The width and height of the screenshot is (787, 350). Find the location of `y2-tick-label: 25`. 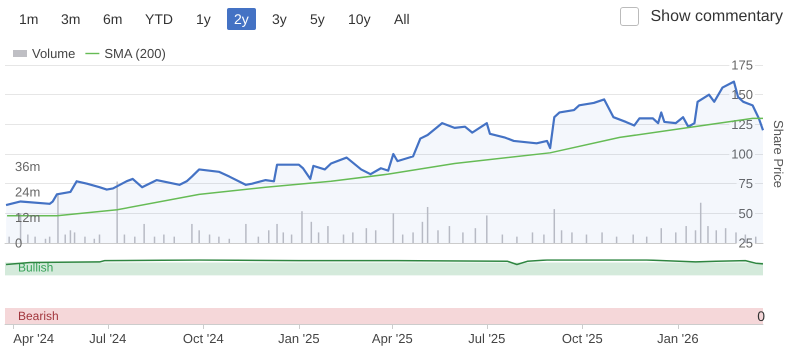

y2-tick-label: 25 is located at coordinates (745, 243).